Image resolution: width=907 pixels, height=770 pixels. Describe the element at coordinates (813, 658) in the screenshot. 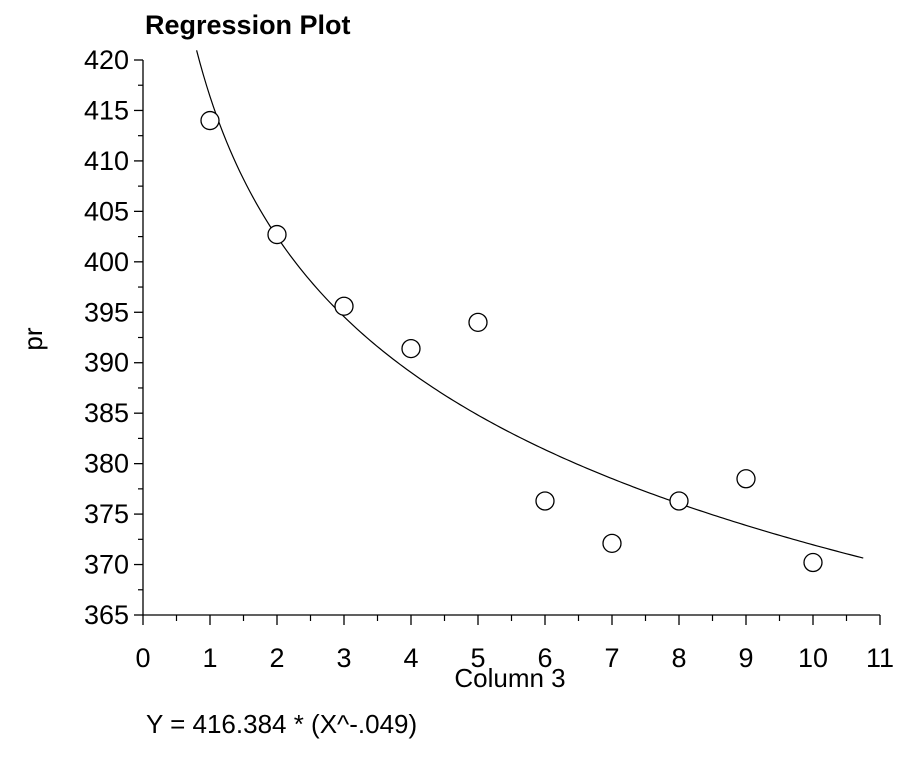

I see `x-tick-label: 10` at that location.